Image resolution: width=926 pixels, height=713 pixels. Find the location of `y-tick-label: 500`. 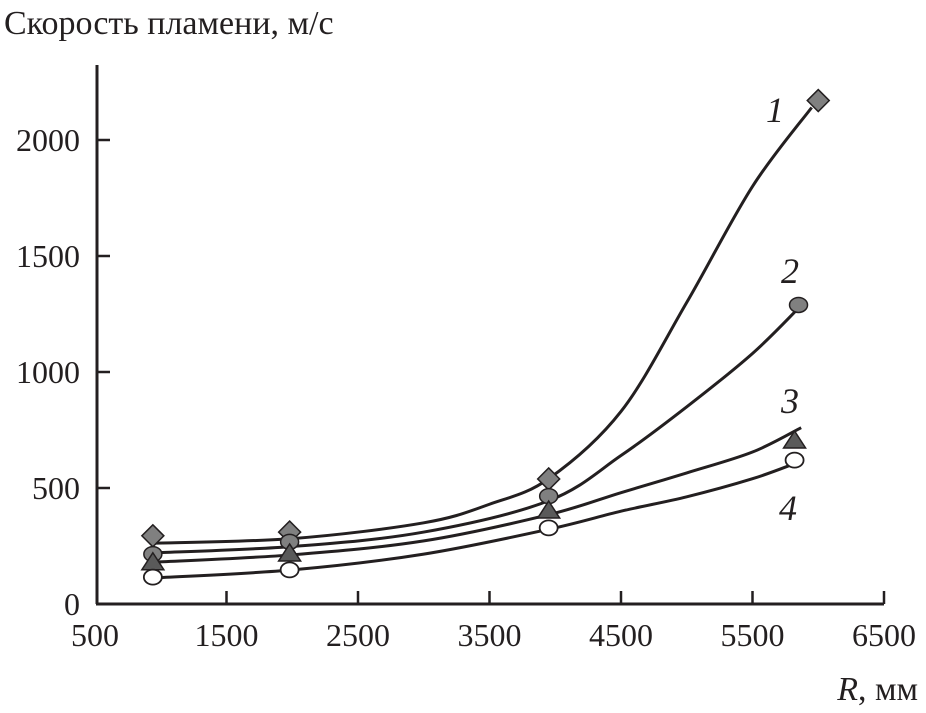

y-tick-label: 500 is located at coordinates (56, 488).